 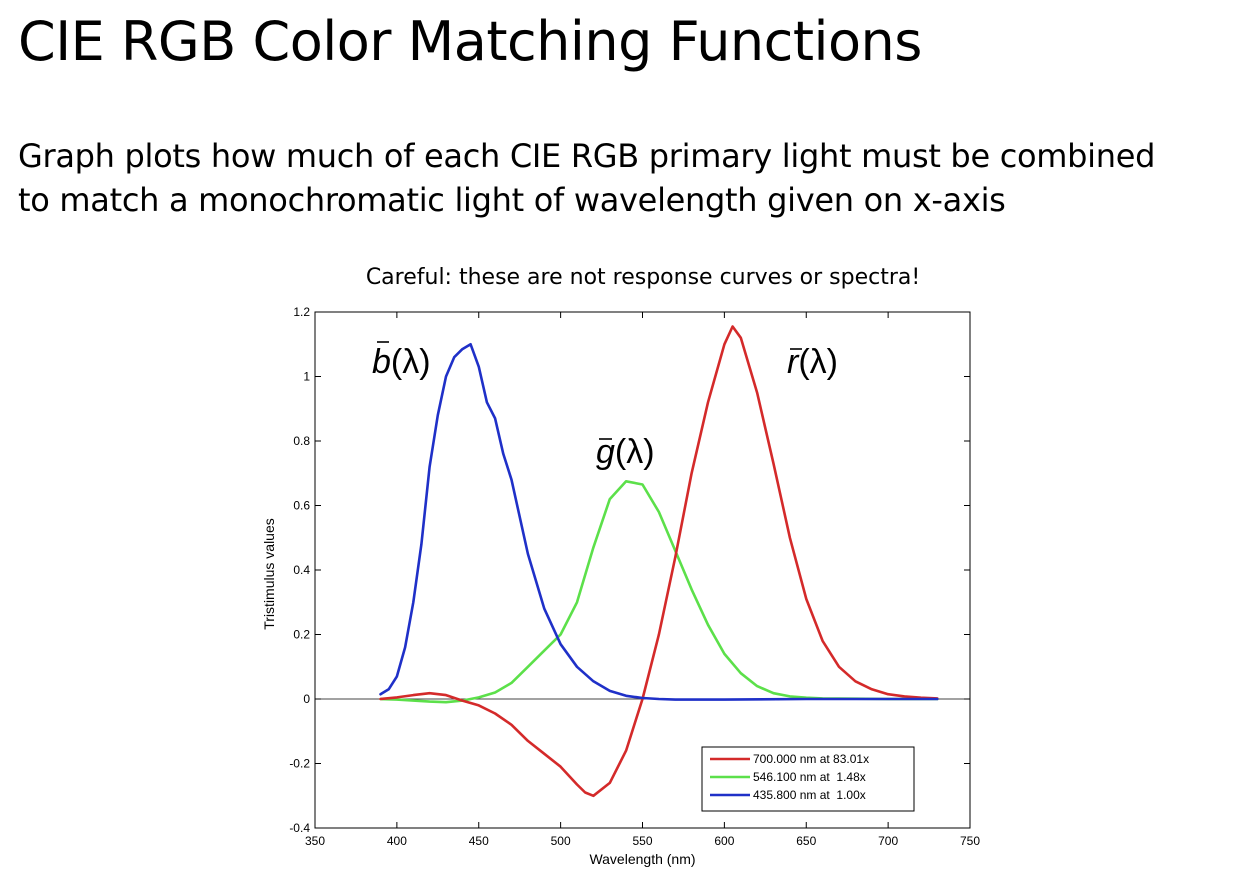 What do you see at coordinates (479, 841) in the screenshot?
I see `x-tick-label: 450` at bounding box center [479, 841].